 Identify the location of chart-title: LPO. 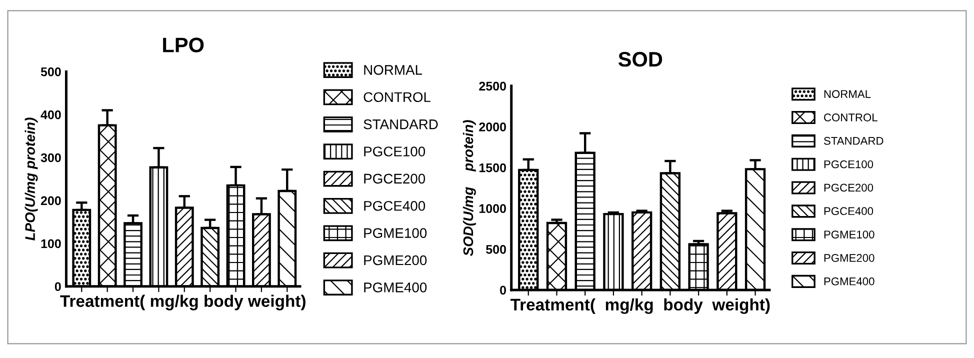
(183, 45).